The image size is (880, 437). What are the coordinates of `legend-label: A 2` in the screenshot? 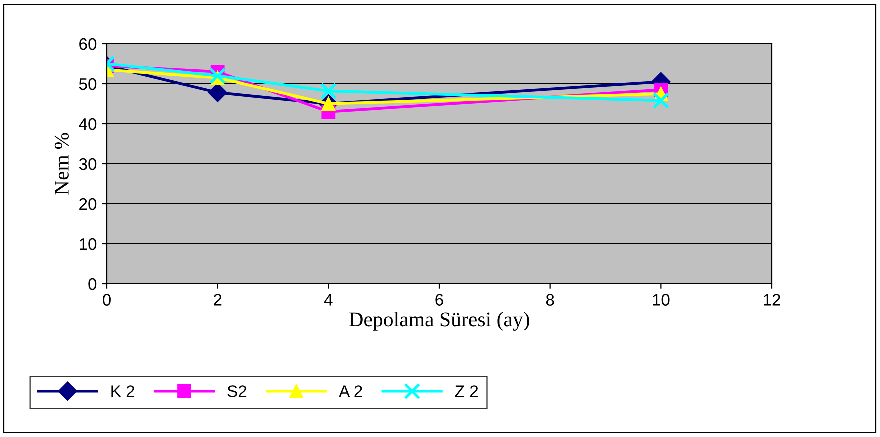 It's located at (350, 392).